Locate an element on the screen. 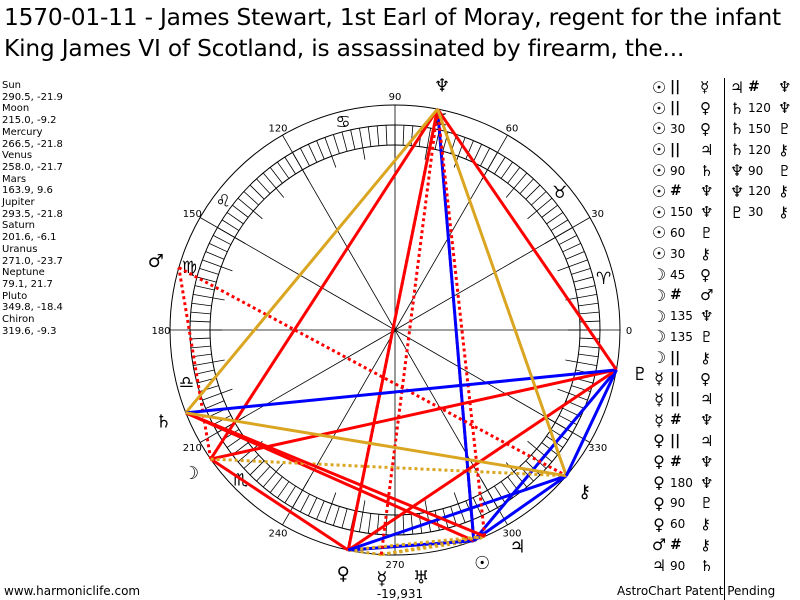 The image size is (800, 600). aspect-row: ♀ 90 ♇ is located at coordinates (686, 503).